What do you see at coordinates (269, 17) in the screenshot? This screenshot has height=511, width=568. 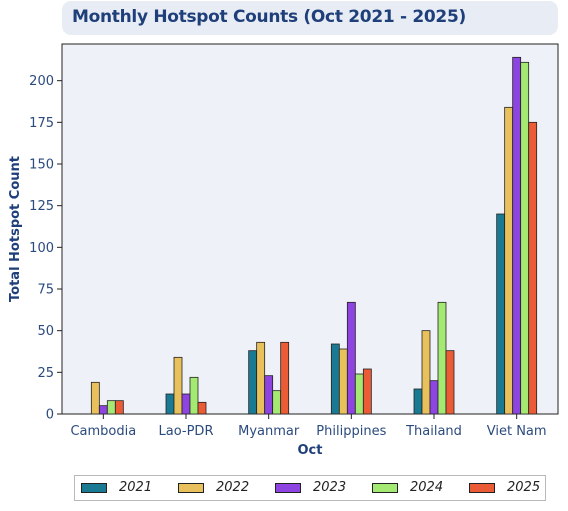 I see `chart-title: Monthly Hotspot Counts (Oct 2021 - 2025)` at bounding box center [269, 17].